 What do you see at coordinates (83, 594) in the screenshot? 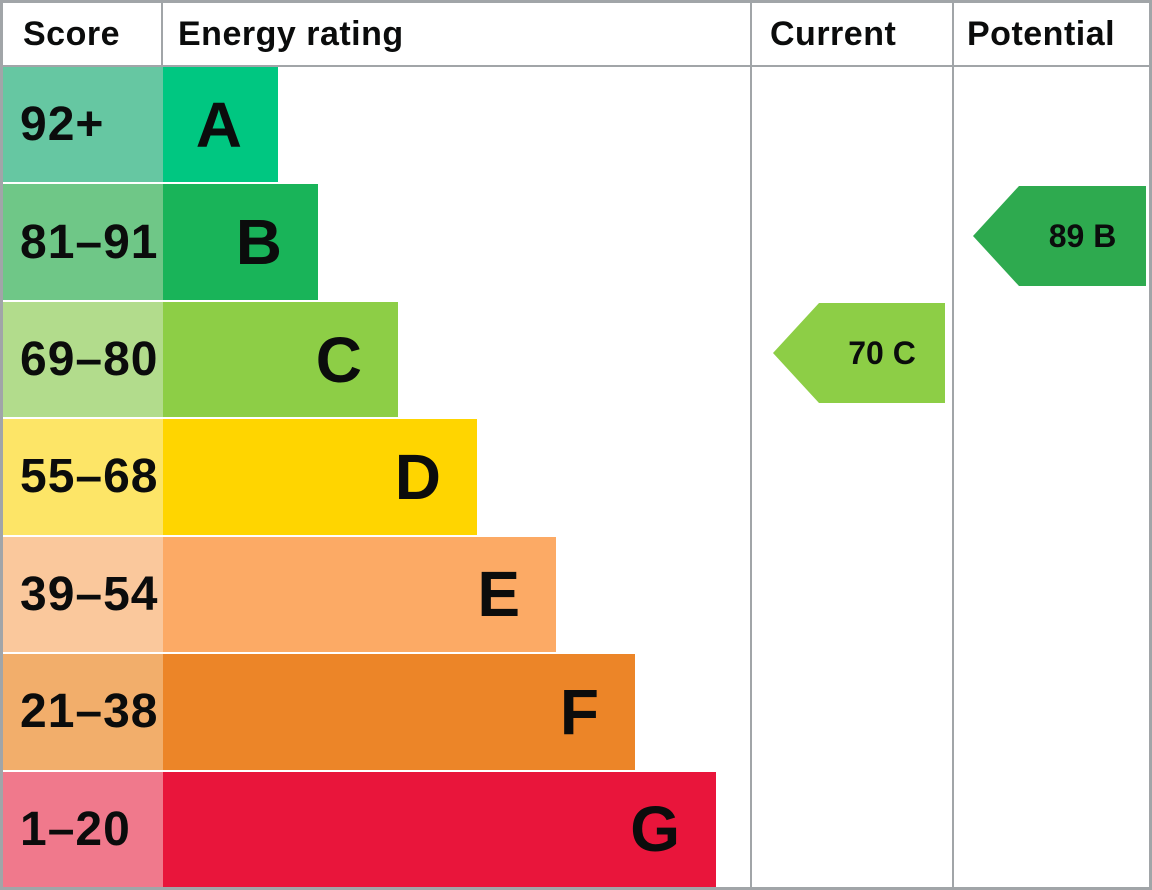
I see `score-cell: 39–54` at bounding box center [83, 594].